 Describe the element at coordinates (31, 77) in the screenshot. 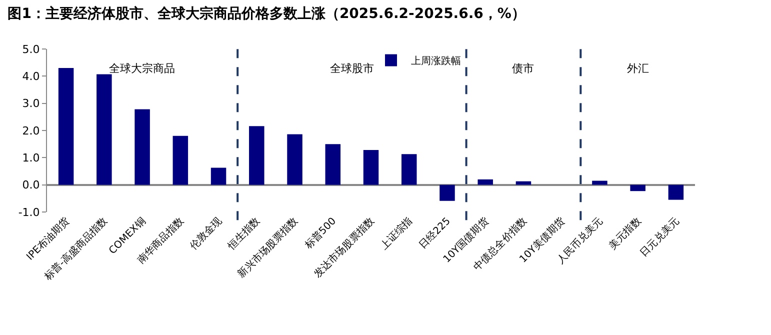

I see `y-tick-label: 4.0` at that location.